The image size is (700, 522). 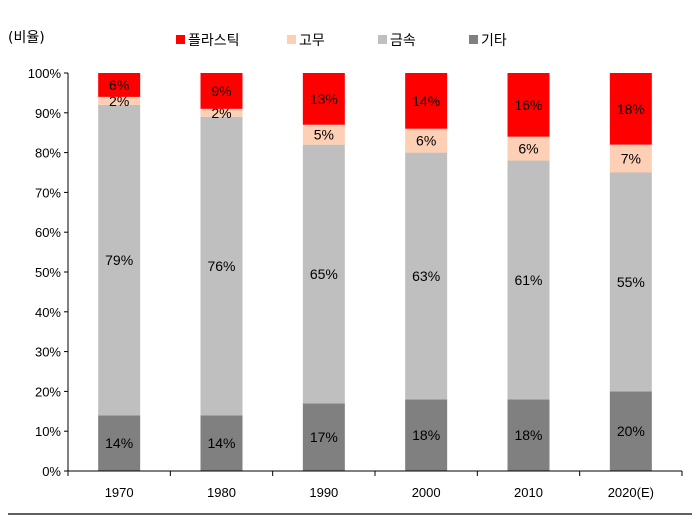 I want to click on data-label: 9%, so click(x=221, y=91).